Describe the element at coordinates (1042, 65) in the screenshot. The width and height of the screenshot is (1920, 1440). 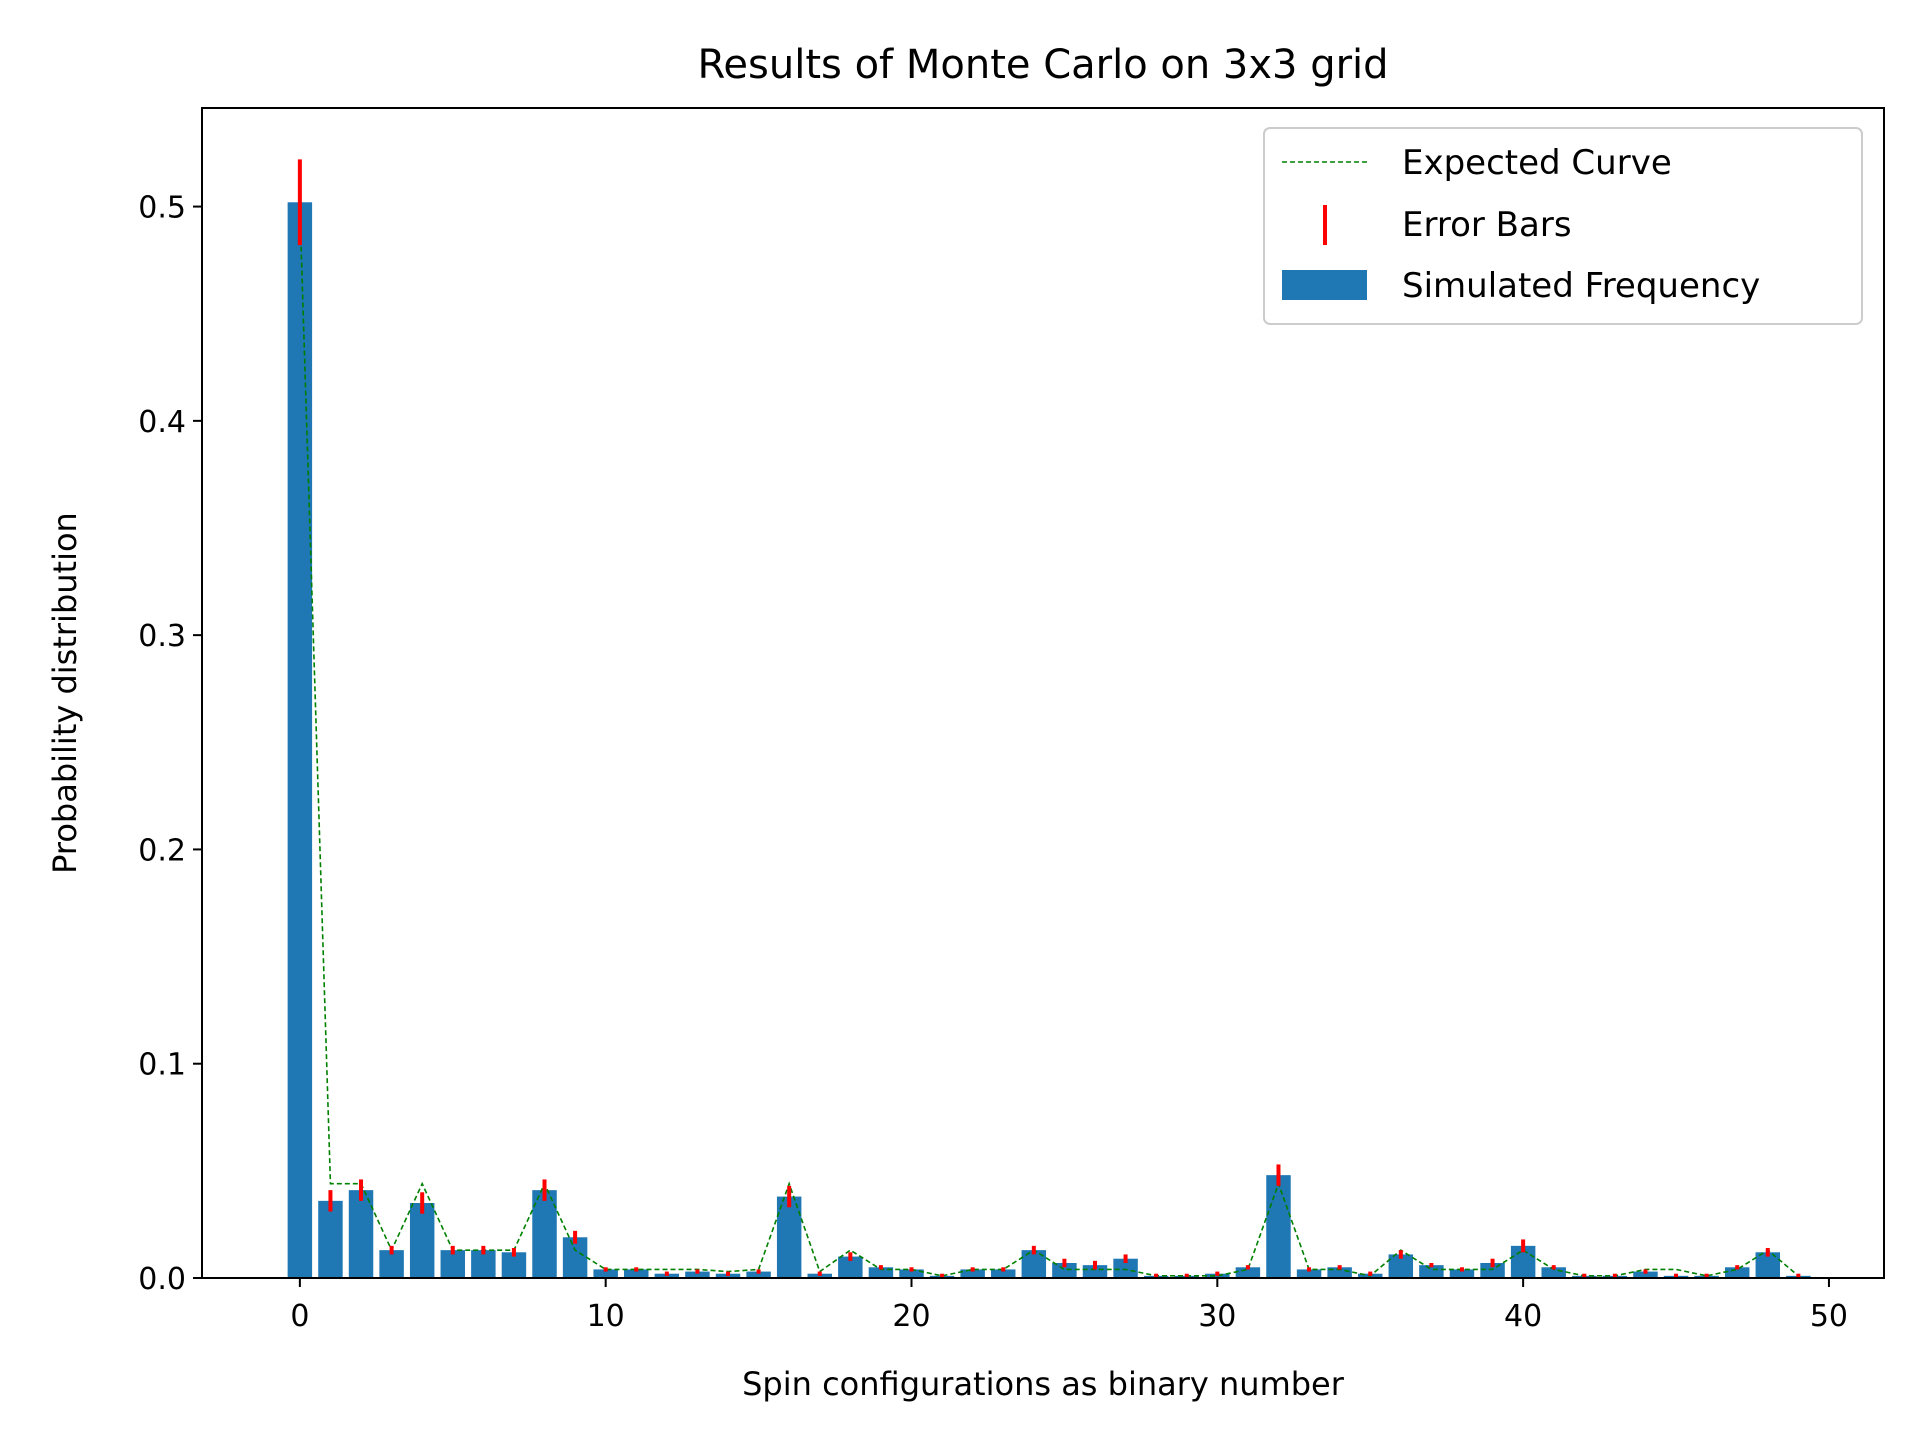
I see `chart-title: Results of Monte Carlo on 3x3 grid` at that location.